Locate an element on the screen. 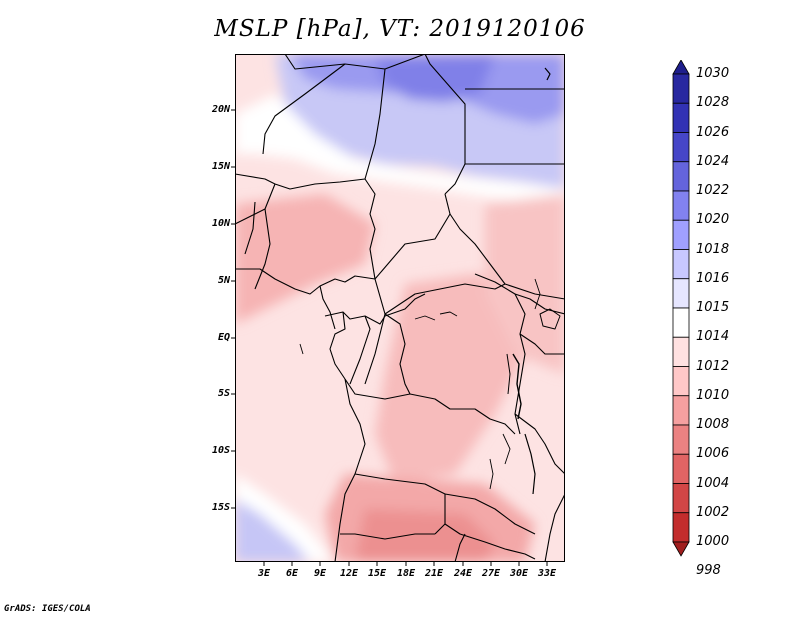 The width and height of the screenshot is (800, 618). high-pressure-southwest-core is located at coordinates (272, 530).